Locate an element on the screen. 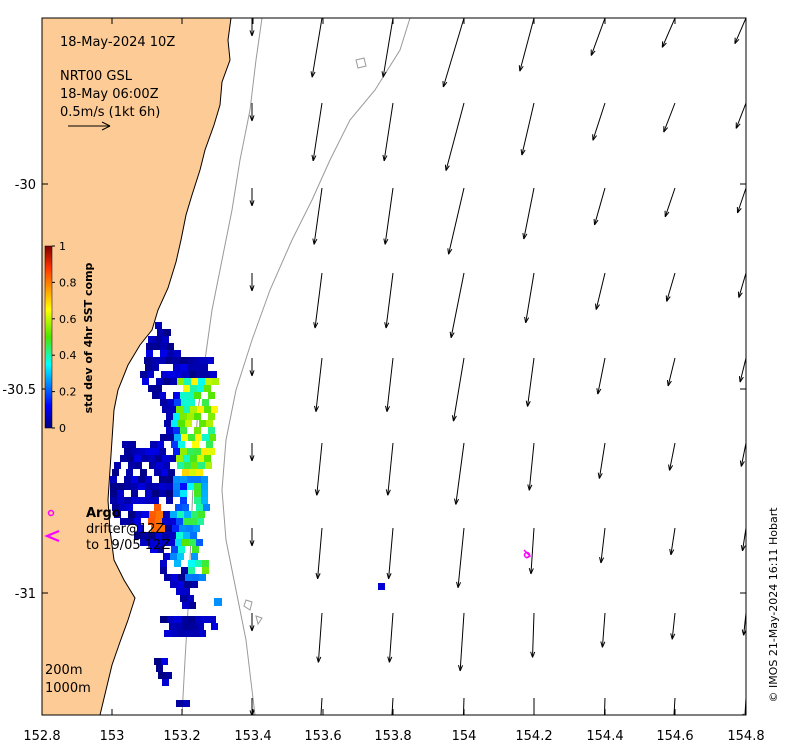  argo-title: Argo is located at coordinates (103, 513).